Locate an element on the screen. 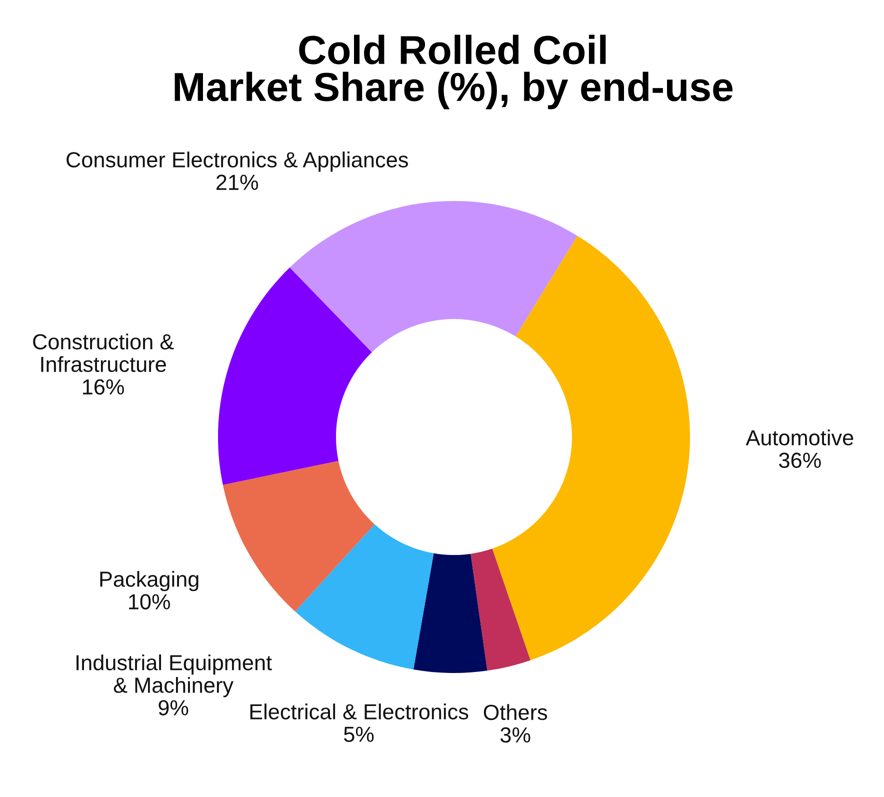 The width and height of the screenshot is (884, 797). data-label: 10% is located at coordinates (149, 602).